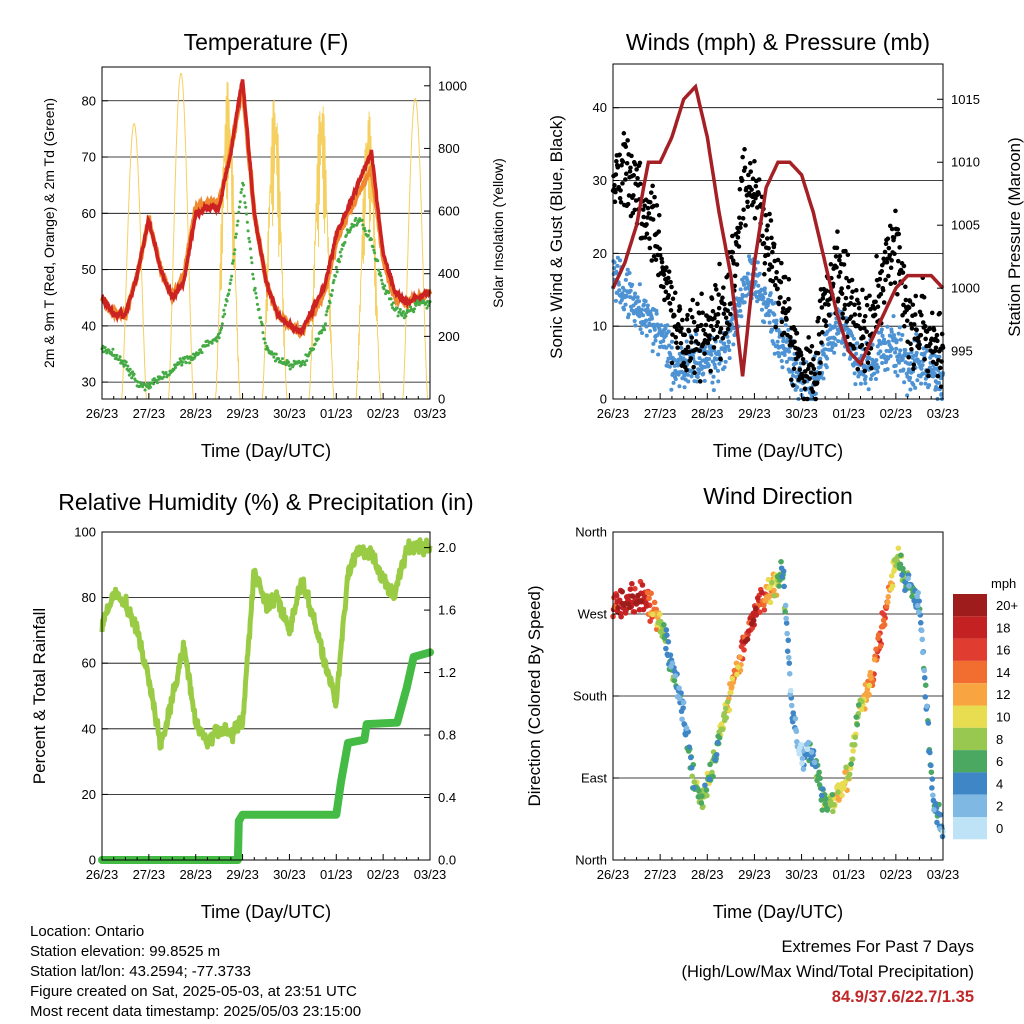 The height and width of the screenshot is (1024, 1024). I want to click on solar-ylabel: Solar Insolation (Yellow), so click(498, 233).